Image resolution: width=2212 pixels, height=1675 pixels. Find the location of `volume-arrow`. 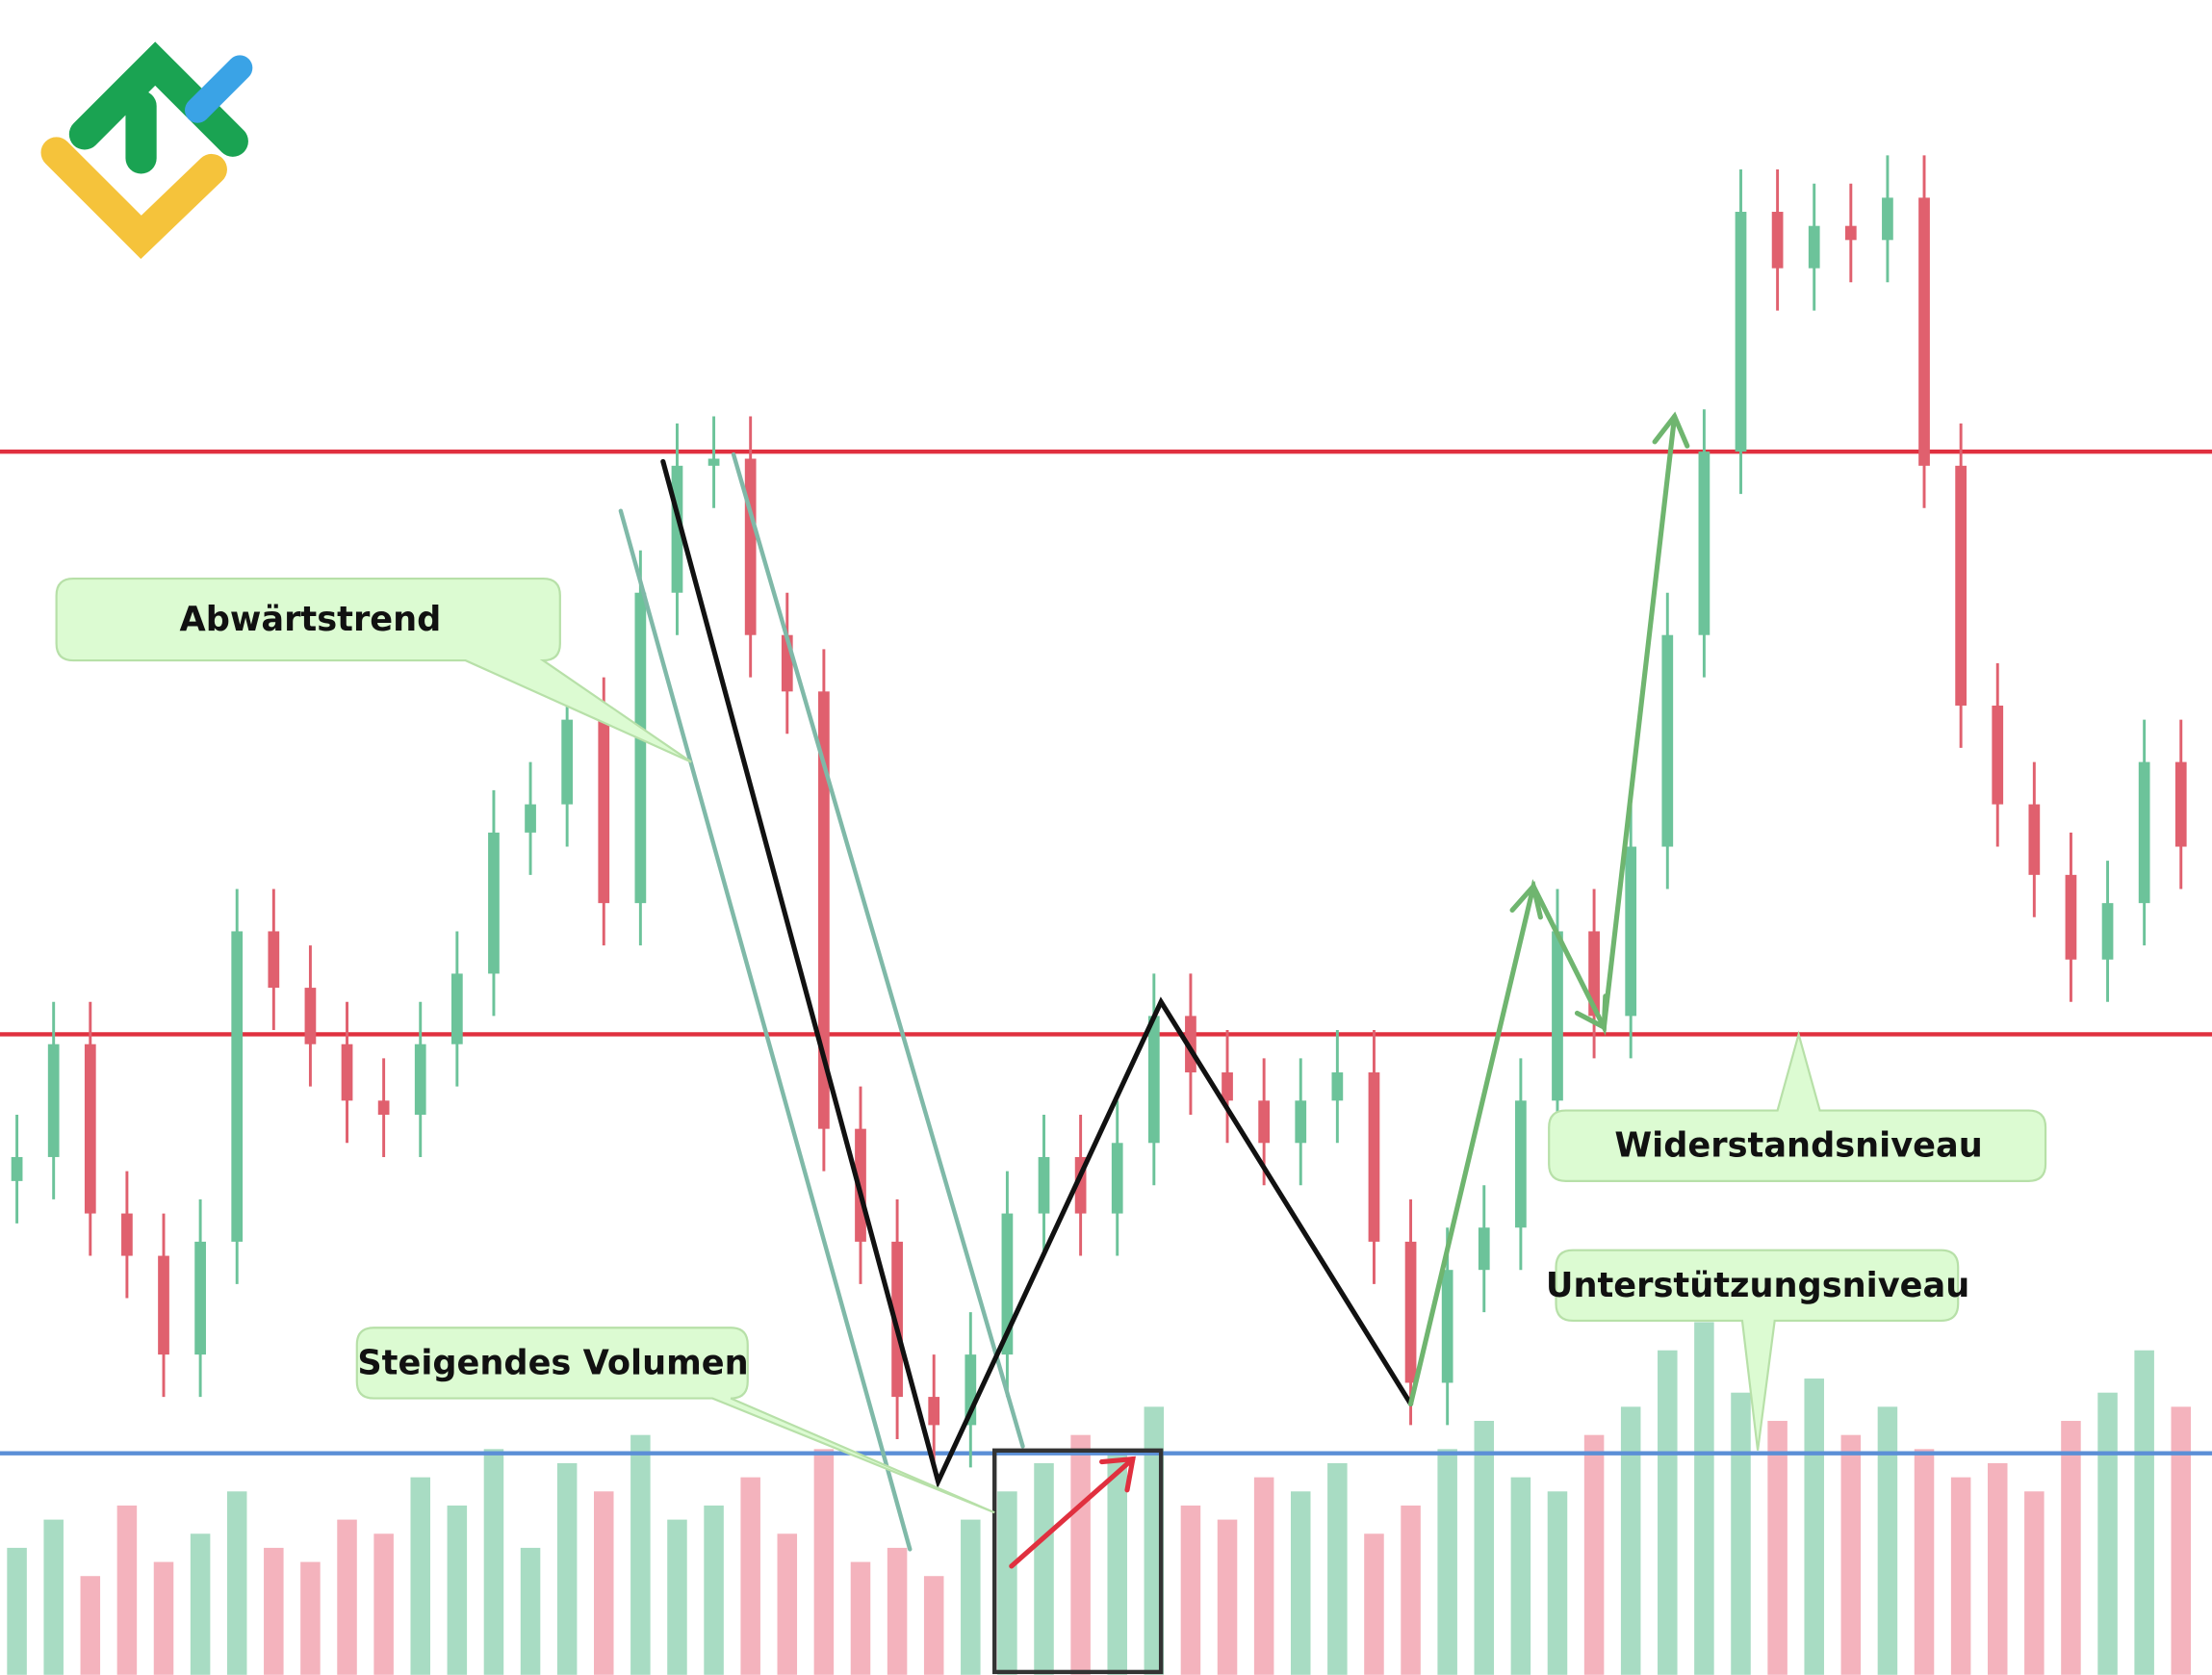

volume-arrow is located at coordinates (1072, 1512).